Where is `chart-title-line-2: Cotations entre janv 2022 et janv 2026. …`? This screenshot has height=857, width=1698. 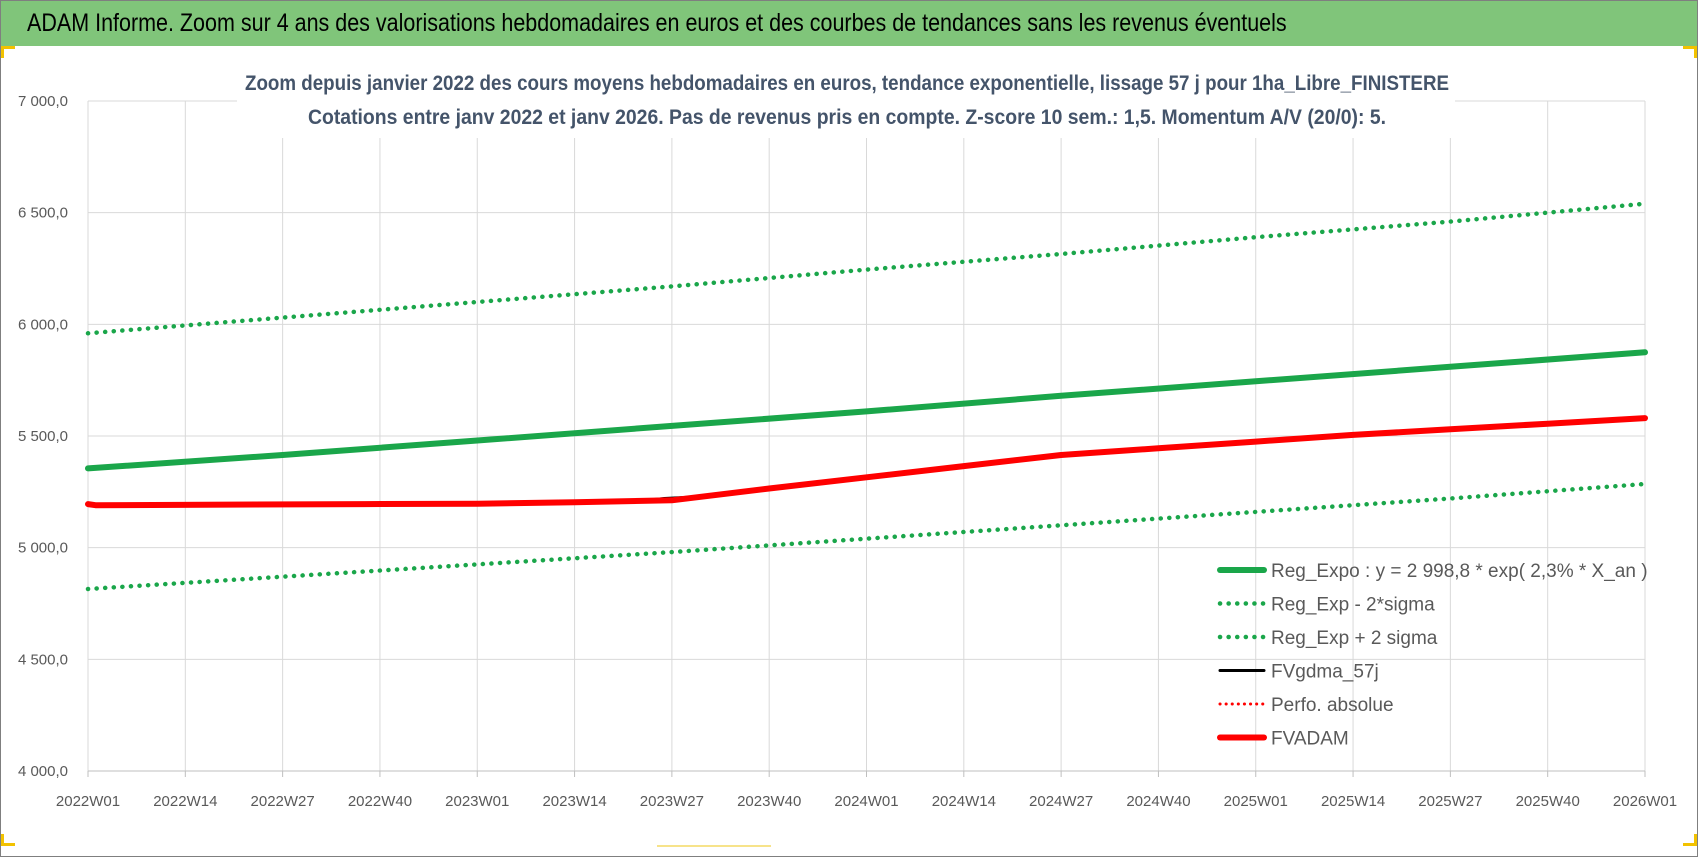 chart-title-line-2: Cotations entre janv 2022 et janv 2026. … is located at coordinates (847, 117).